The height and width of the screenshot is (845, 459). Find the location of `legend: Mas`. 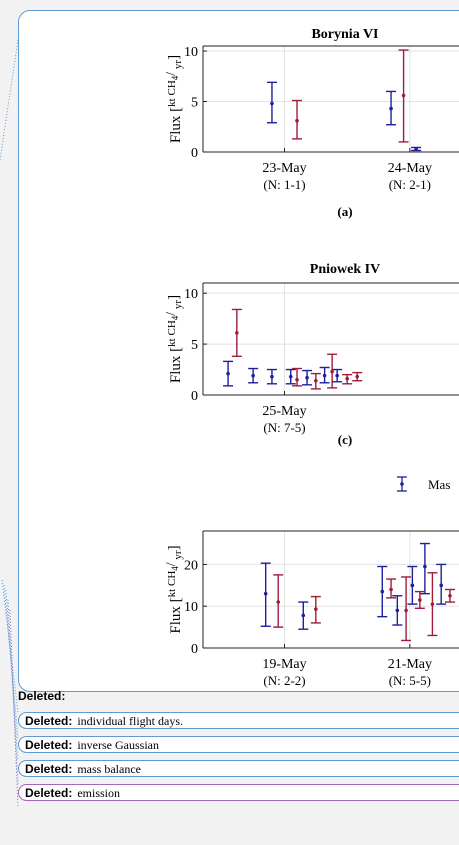

legend: Mas is located at coordinates (423, 484).